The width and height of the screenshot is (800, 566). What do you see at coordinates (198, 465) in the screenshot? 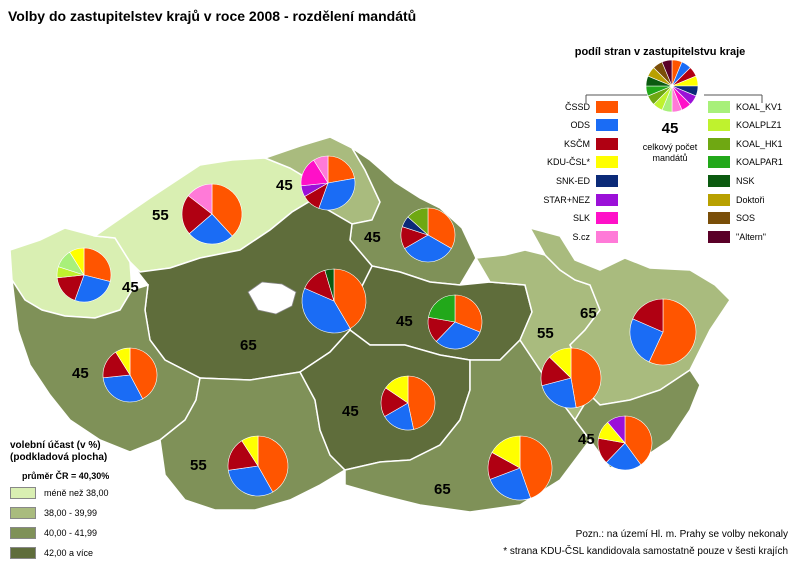
I see `seats-jihocesky: 55` at bounding box center [198, 465].